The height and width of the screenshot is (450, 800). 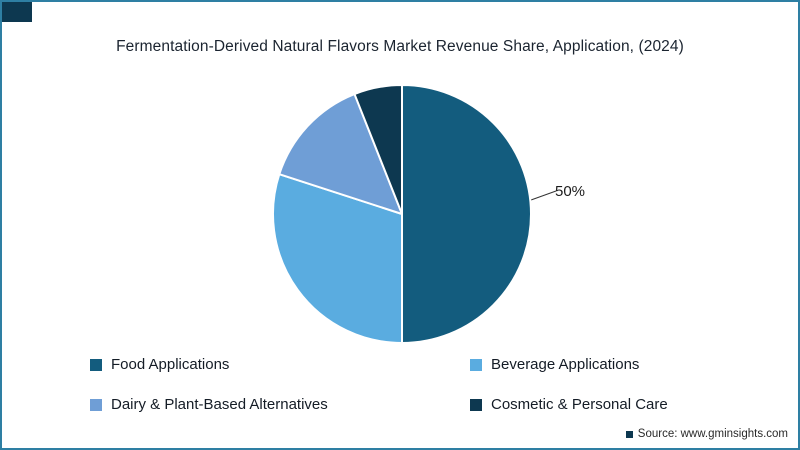 What do you see at coordinates (629, 434) in the screenshot?
I see `source-square-icon` at bounding box center [629, 434].